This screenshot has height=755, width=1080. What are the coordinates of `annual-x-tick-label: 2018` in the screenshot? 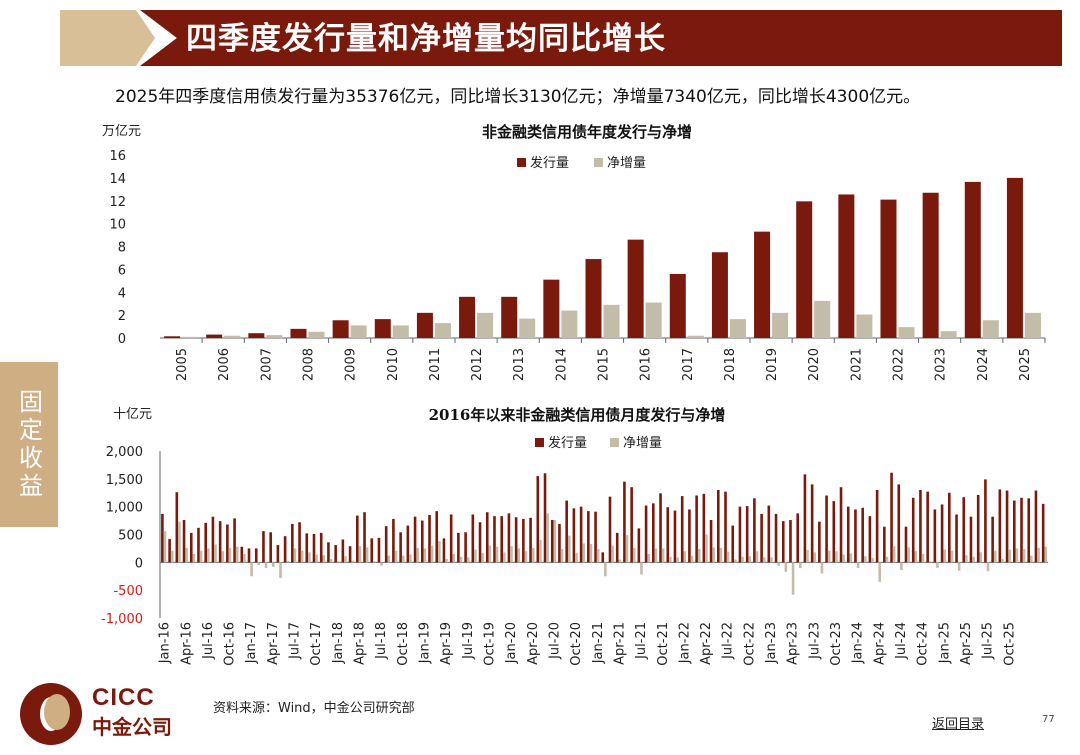 It's located at (730, 364).